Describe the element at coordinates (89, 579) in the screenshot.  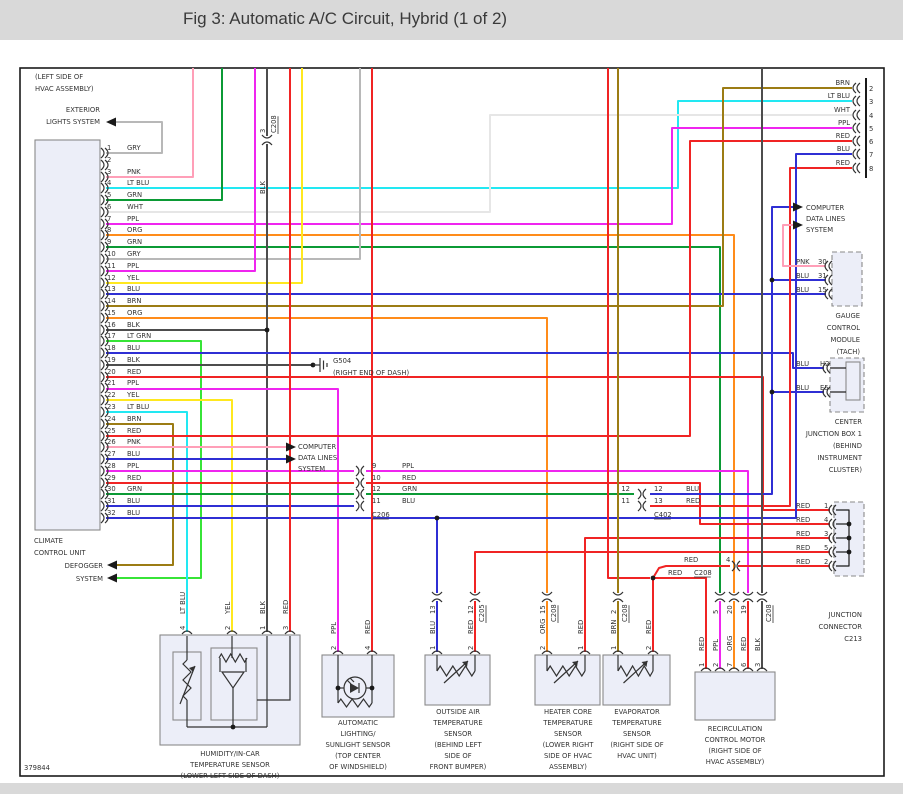
I see `diagram-label: SYSTEM` at that location.